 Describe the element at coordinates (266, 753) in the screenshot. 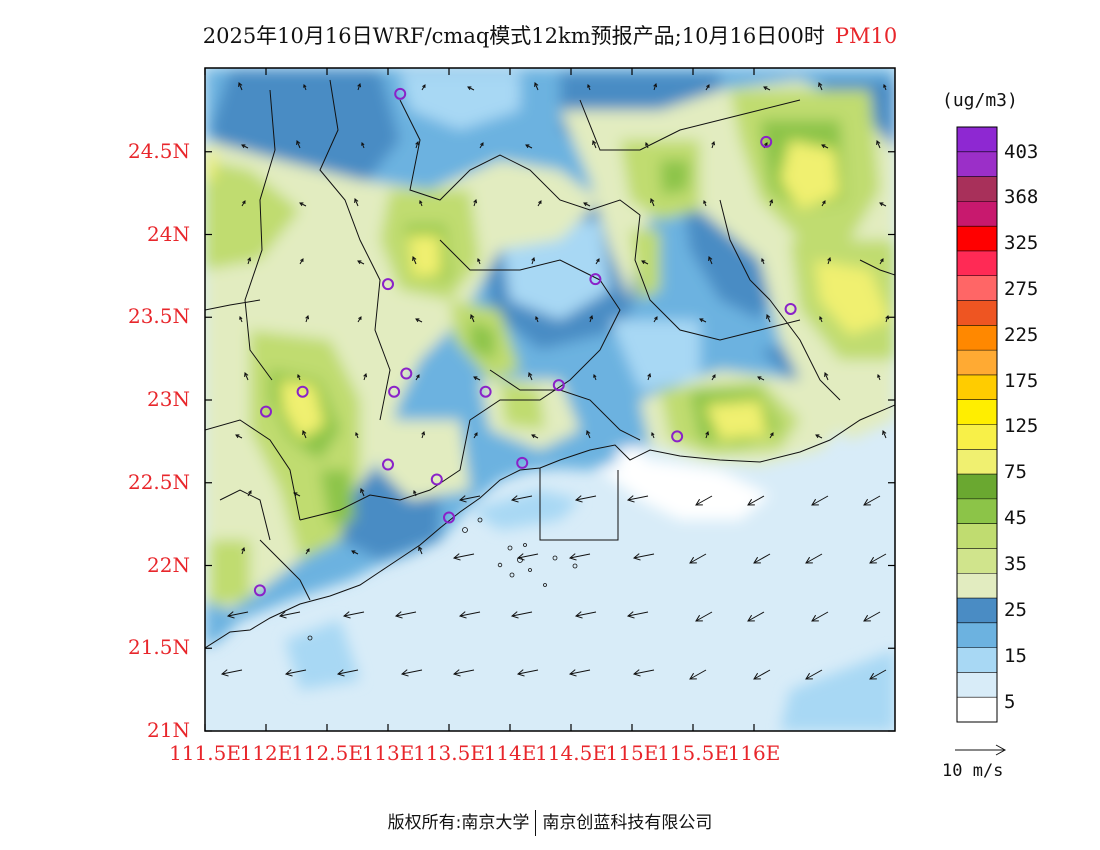

I see `lon-label: 112E` at that location.